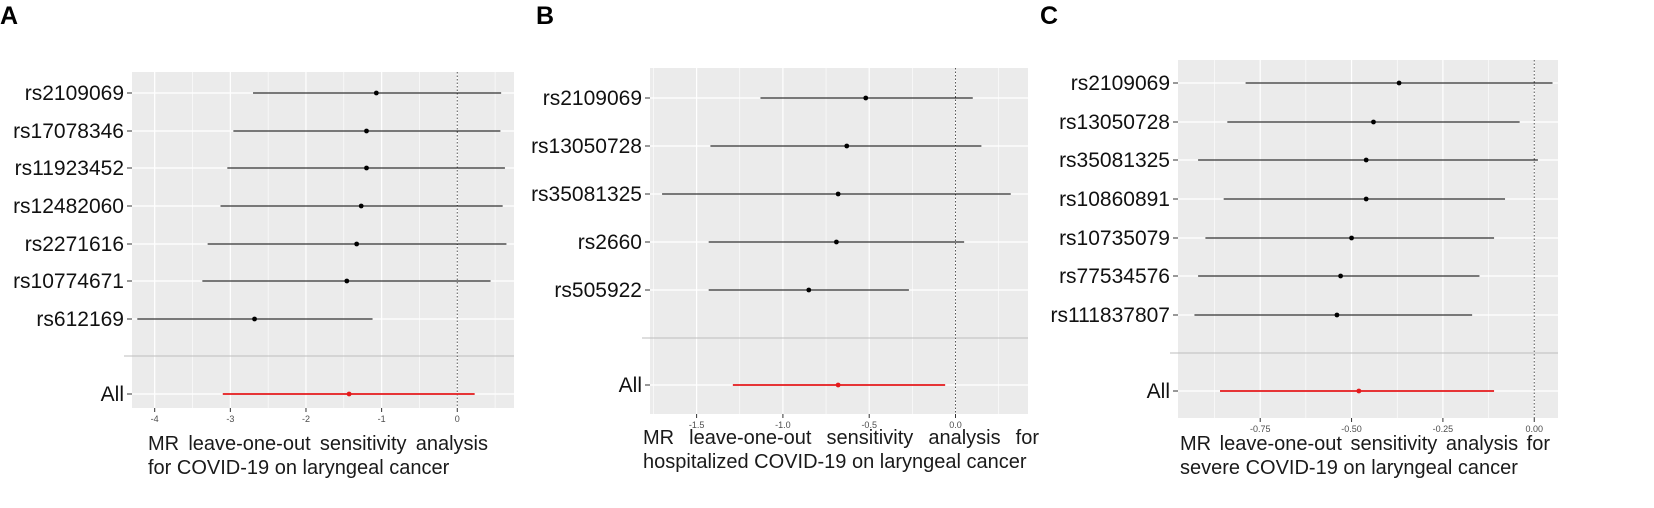 The width and height of the screenshot is (1654, 508). What do you see at coordinates (382, 419) in the screenshot?
I see `x-tick-label: -1` at bounding box center [382, 419].